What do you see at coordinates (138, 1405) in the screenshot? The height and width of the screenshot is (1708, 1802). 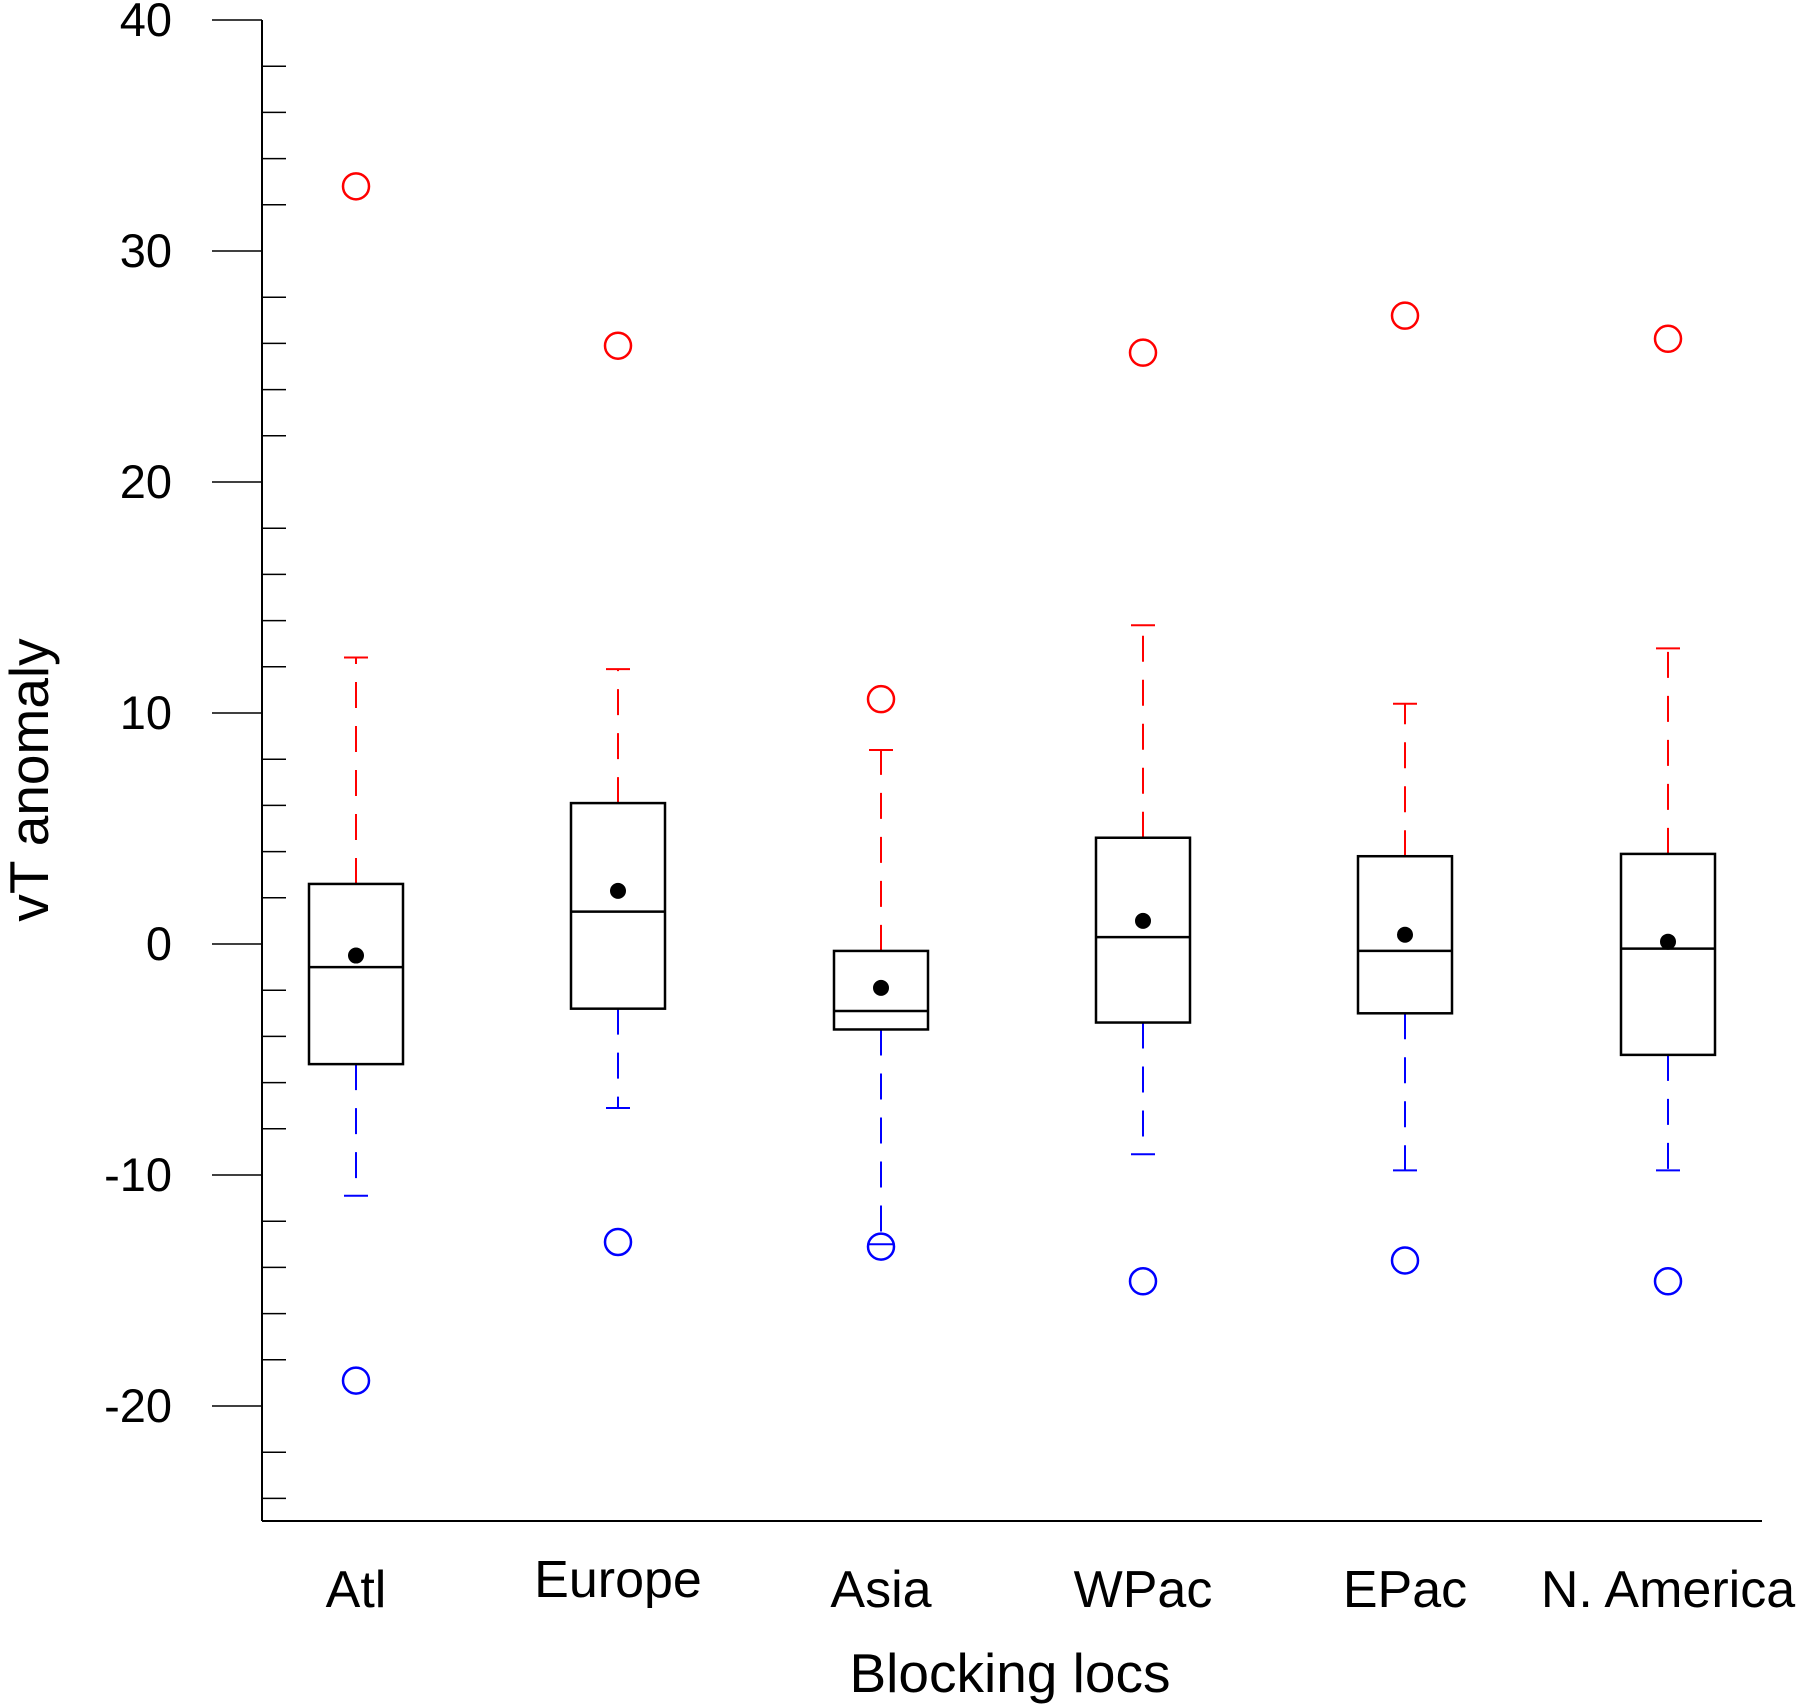 I see `y-tick-label: -20` at bounding box center [138, 1405].